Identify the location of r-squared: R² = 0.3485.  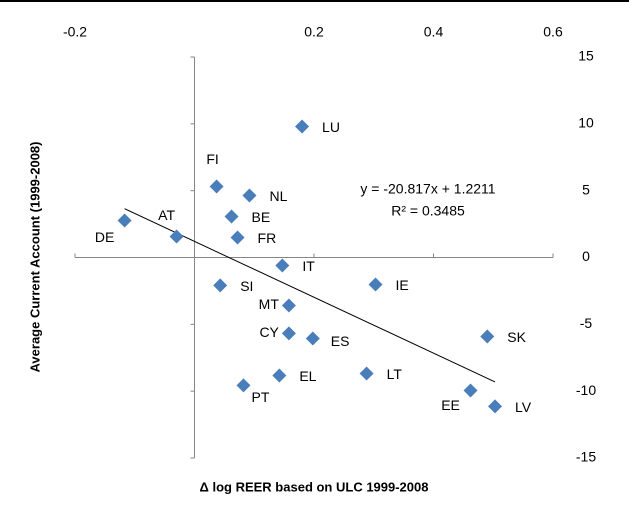
(428, 211).